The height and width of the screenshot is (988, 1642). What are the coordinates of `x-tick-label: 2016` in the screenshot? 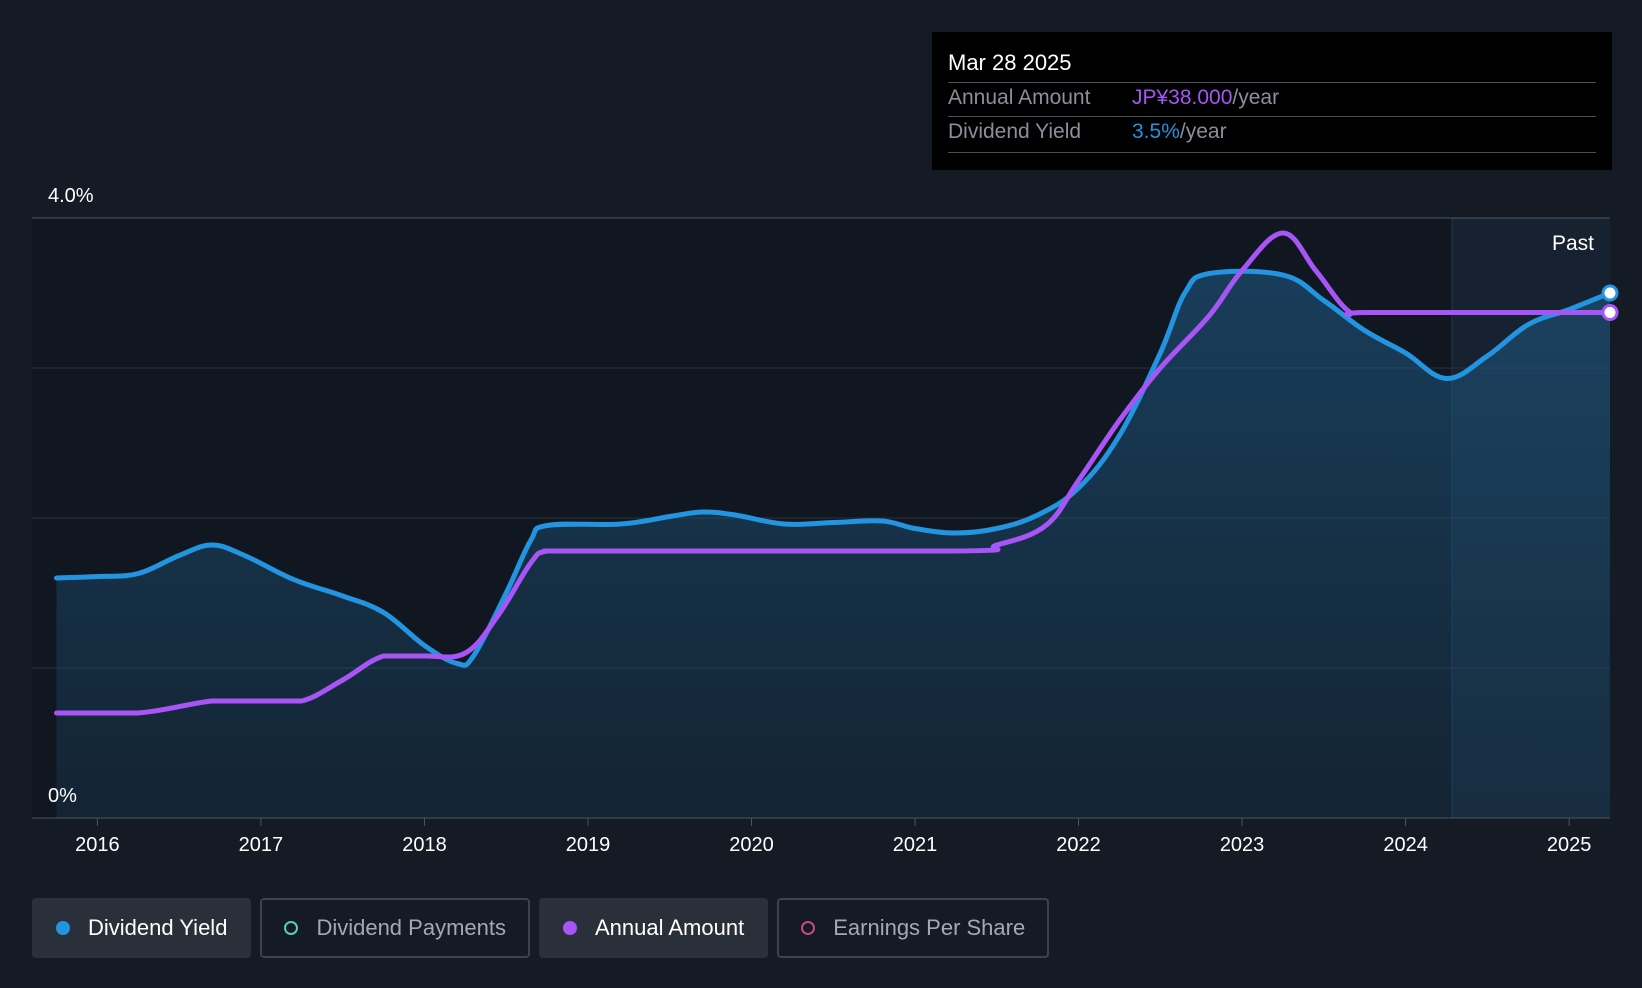 It's located at (97, 845).